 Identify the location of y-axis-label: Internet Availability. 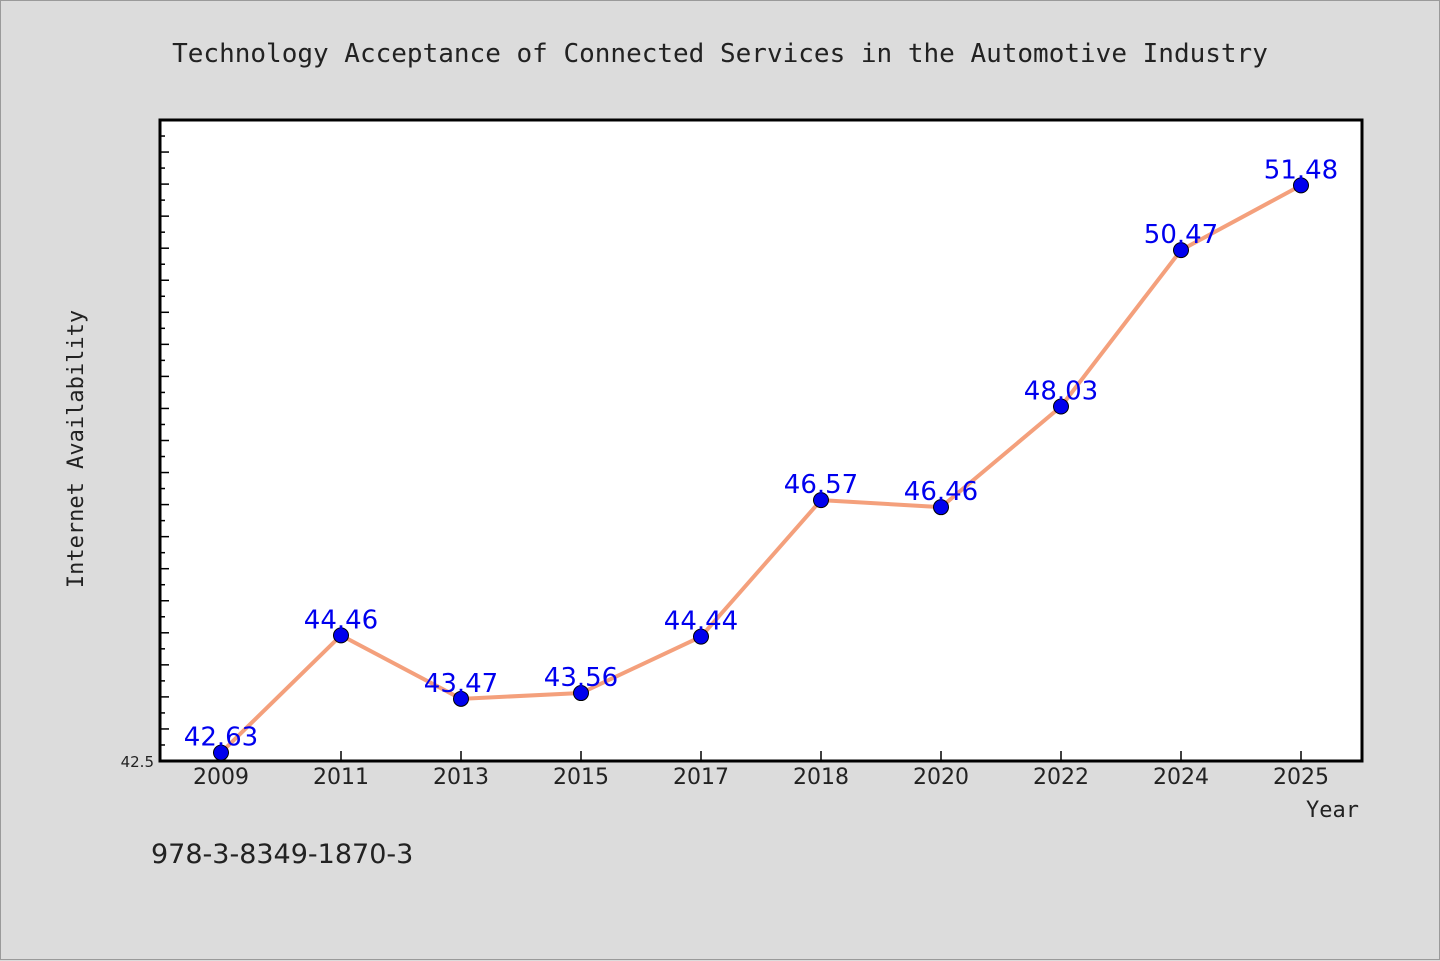
(76, 449).